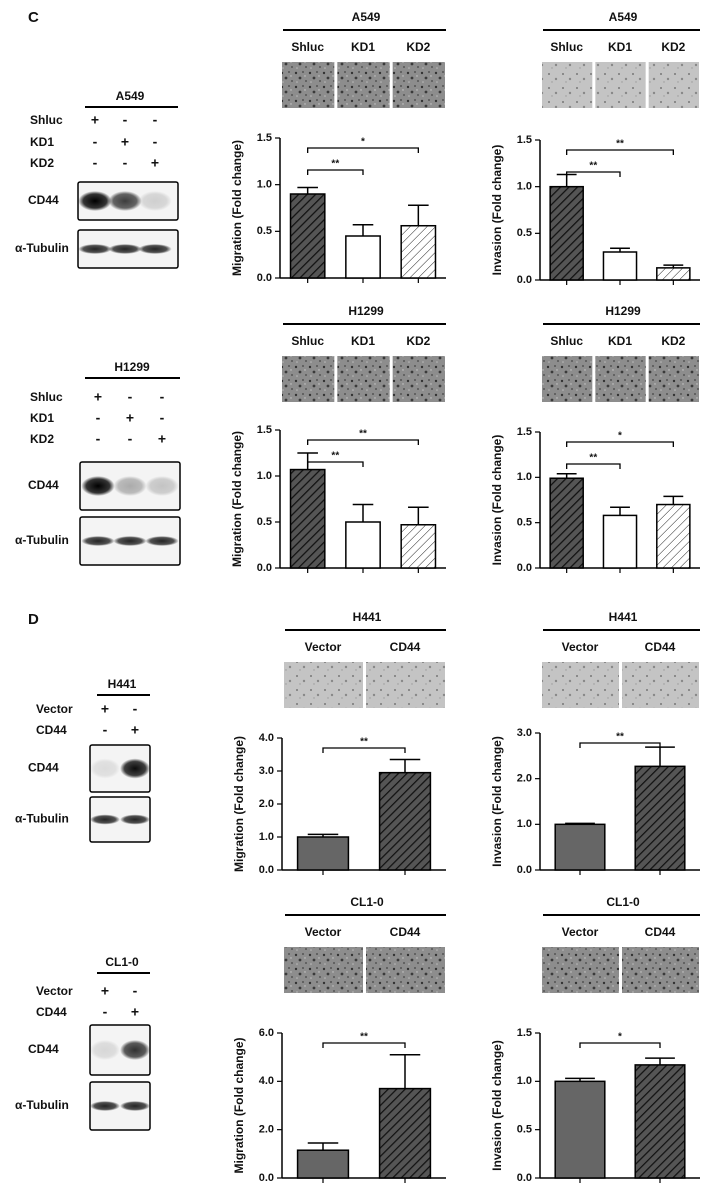 This screenshot has width=724, height=1194. I want to click on blot-title: H441, so click(122, 684).